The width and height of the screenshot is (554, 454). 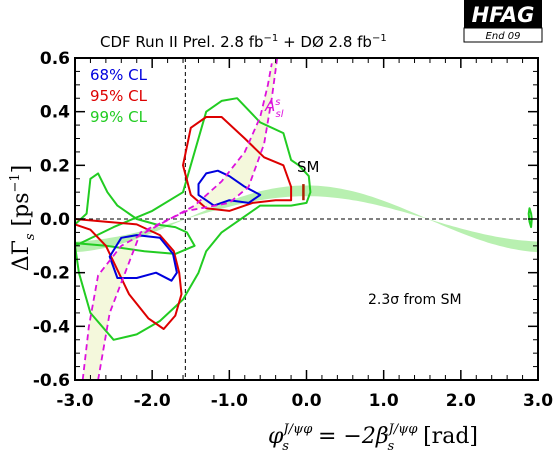 I want to click on y-tick-label: 0.6, so click(x=55, y=59).